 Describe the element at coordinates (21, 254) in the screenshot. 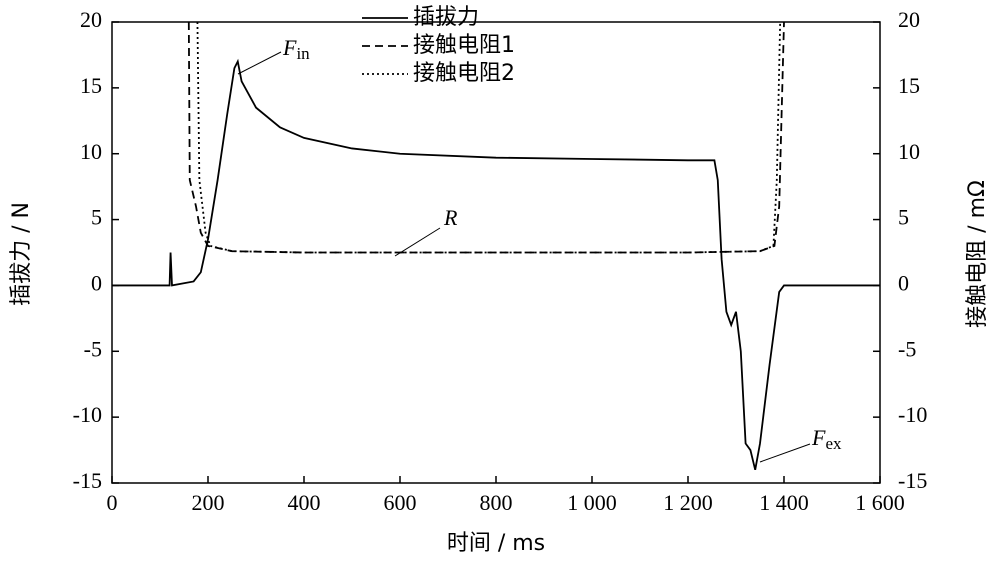

I see `y-axis-title: 插拔力 / N` at that location.